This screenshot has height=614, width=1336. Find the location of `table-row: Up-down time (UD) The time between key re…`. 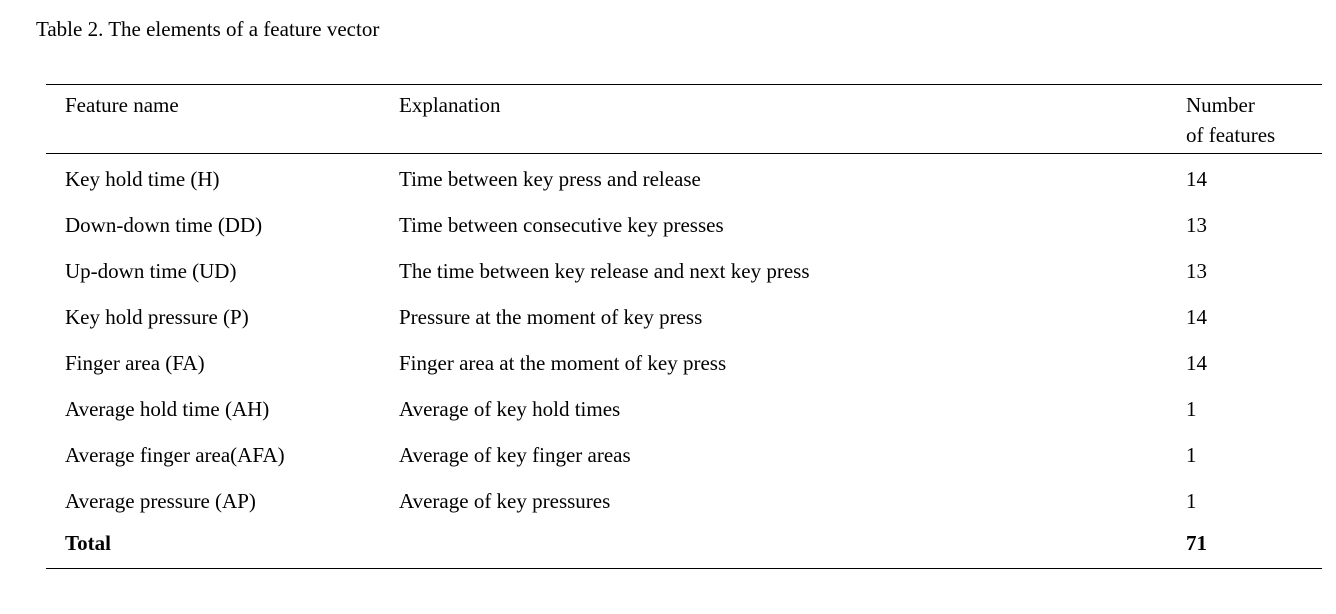

table-row: Up-down time (UD) The time between key re… is located at coordinates (684, 269).